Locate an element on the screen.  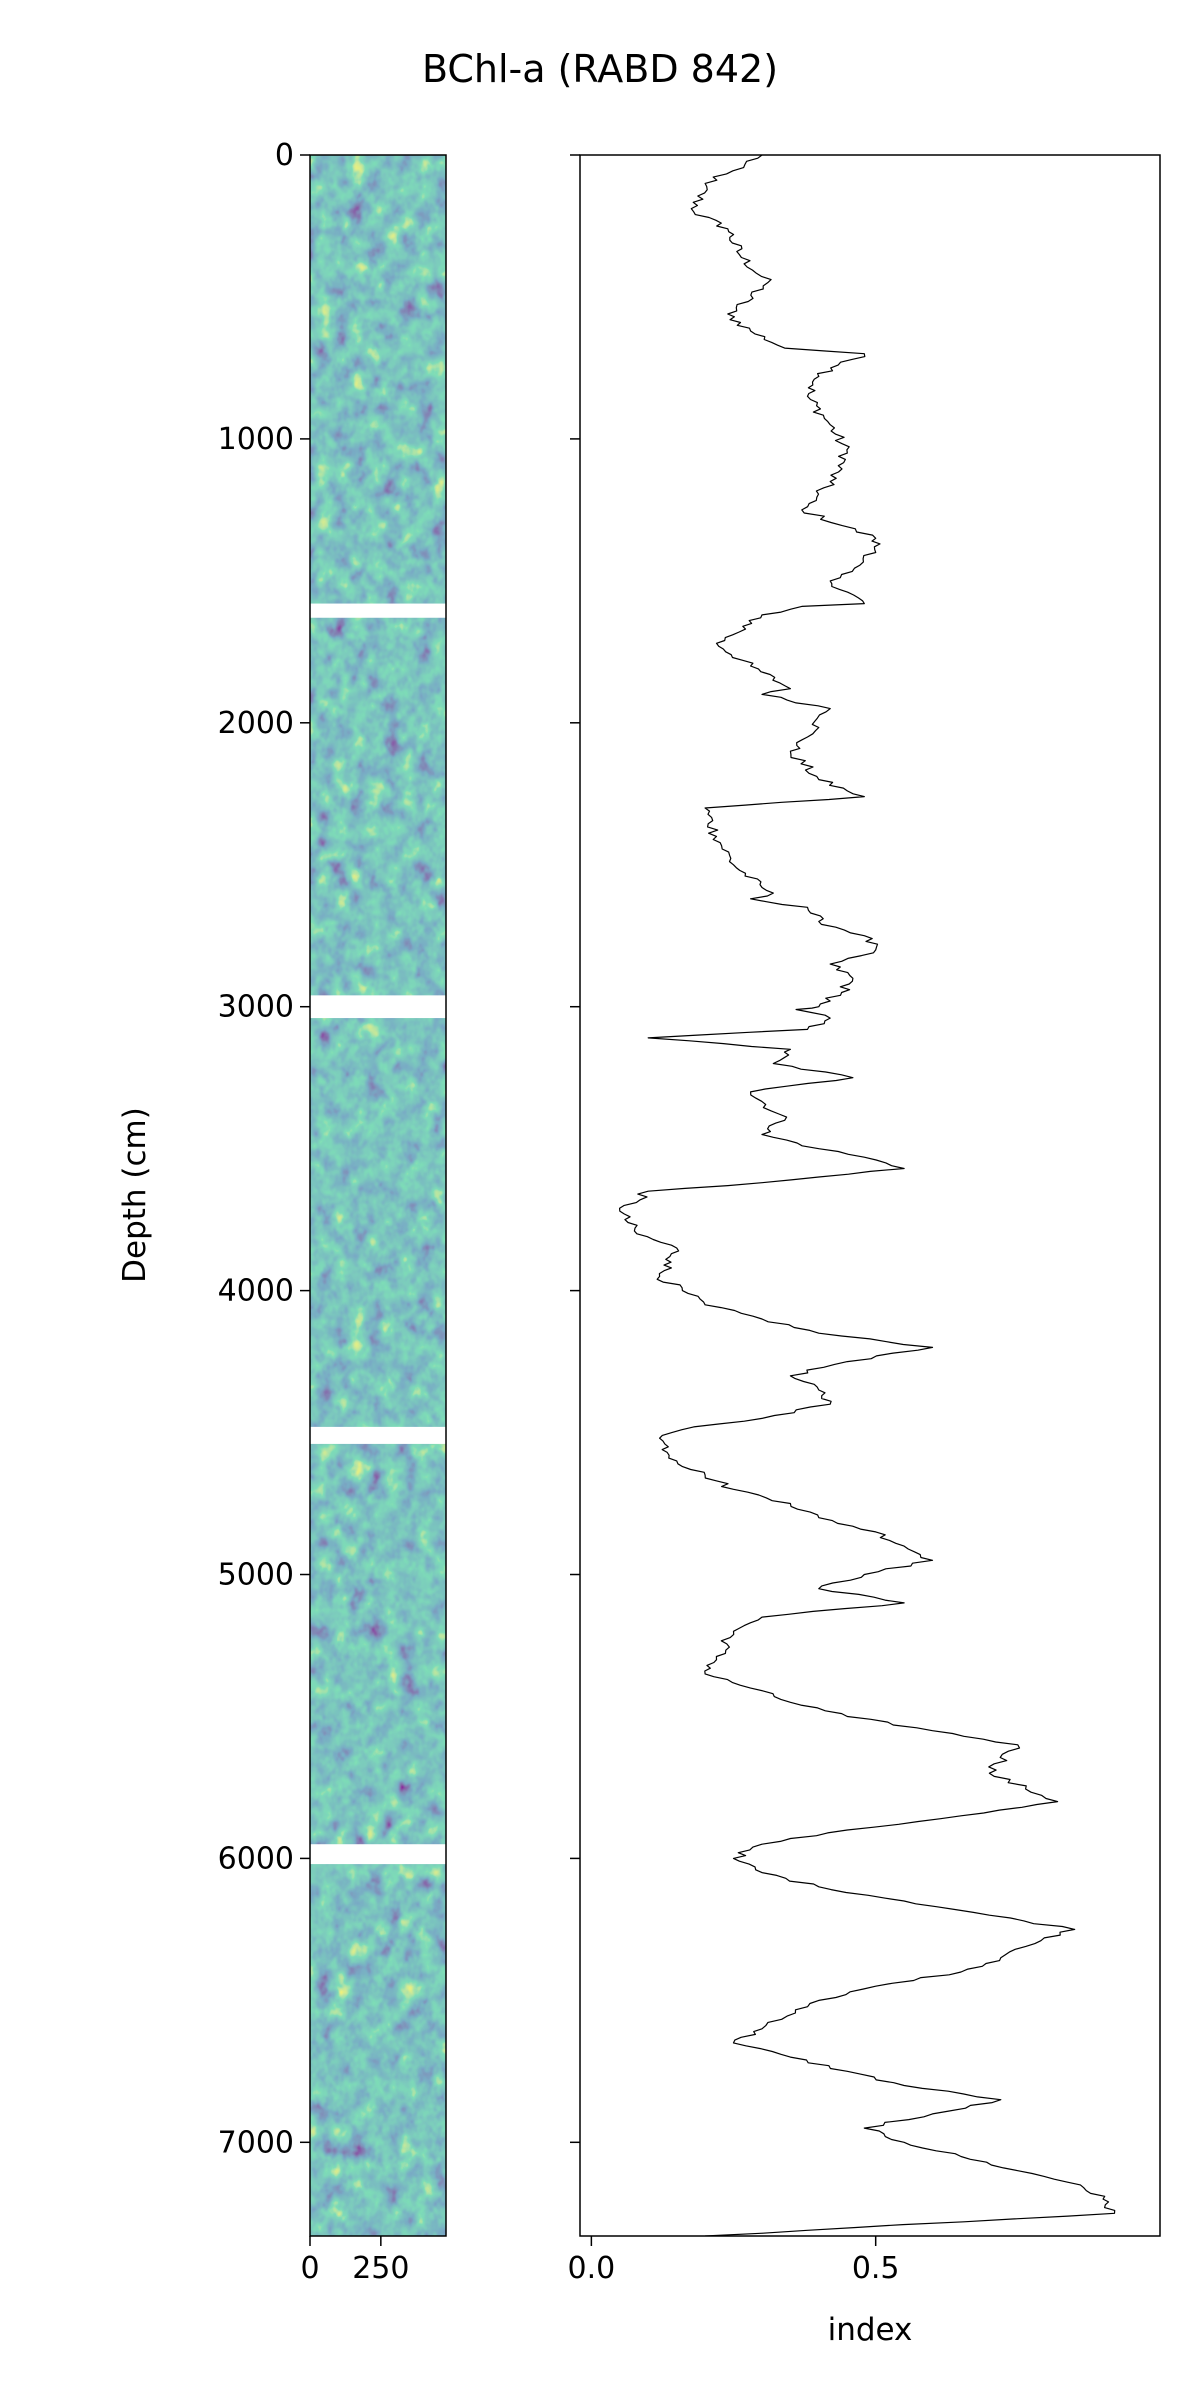
y-tick-label: 1000 is located at coordinates (256, 439).